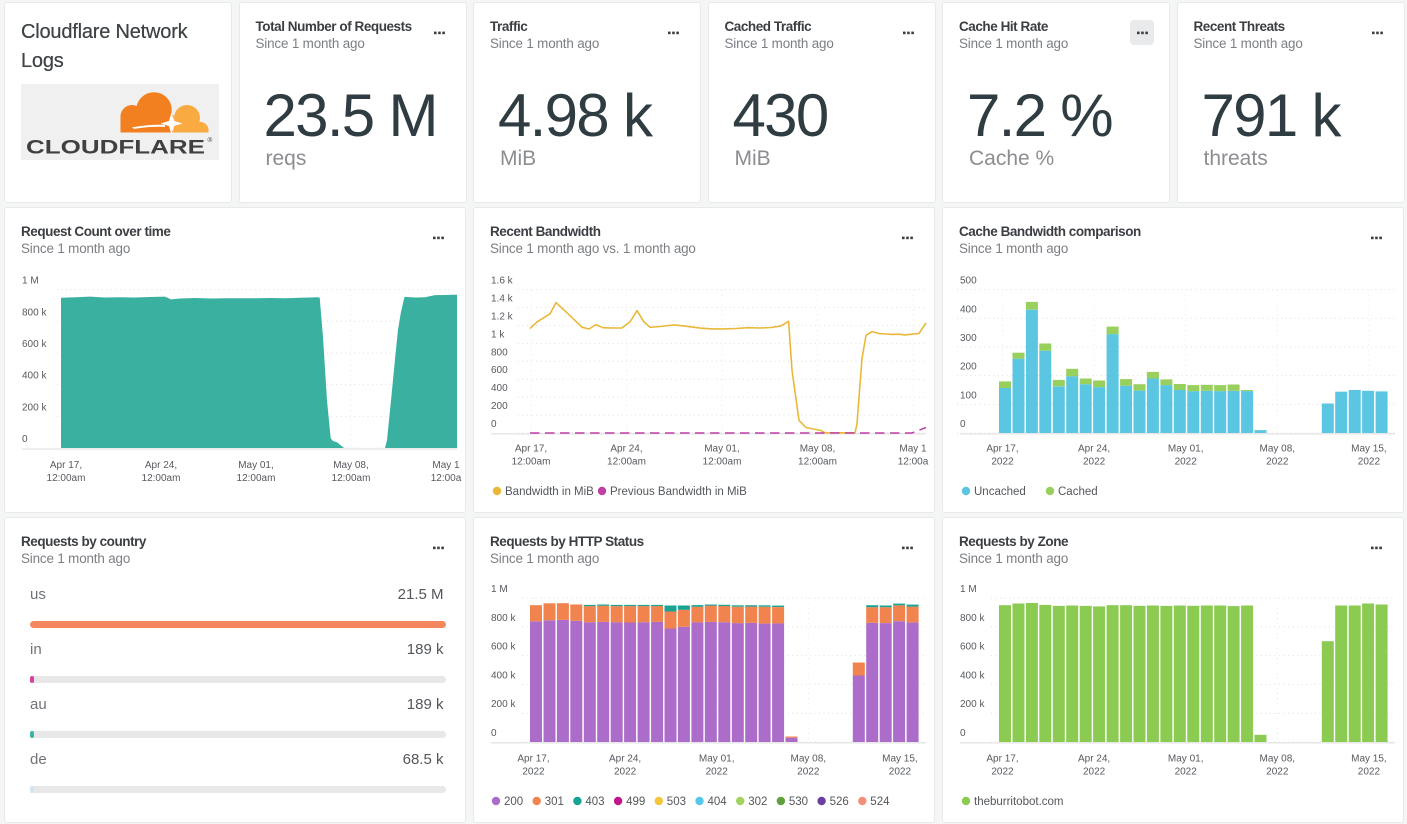 The image size is (1407, 824). What do you see at coordinates (880, 802) in the screenshot?
I see `svg-text: 524` at bounding box center [880, 802].